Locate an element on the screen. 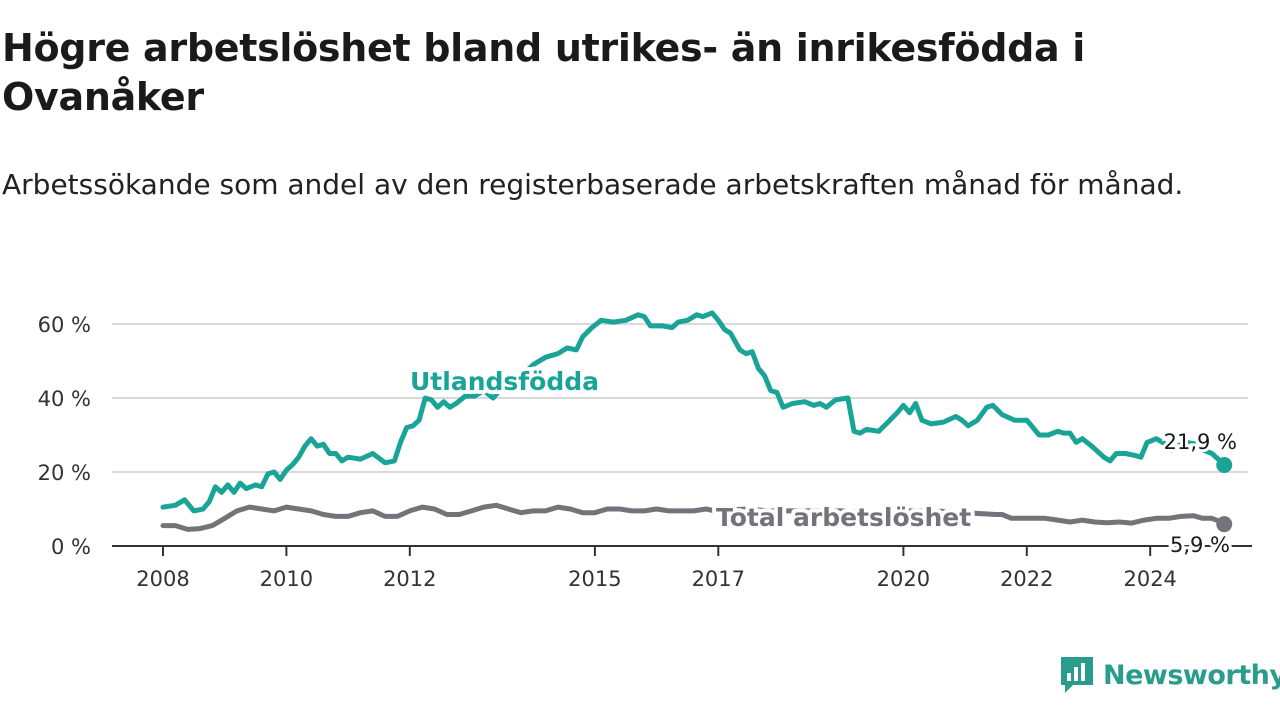 This screenshot has height=720, width=1280. x-tick-label: 2008 is located at coordinates (162, 579).